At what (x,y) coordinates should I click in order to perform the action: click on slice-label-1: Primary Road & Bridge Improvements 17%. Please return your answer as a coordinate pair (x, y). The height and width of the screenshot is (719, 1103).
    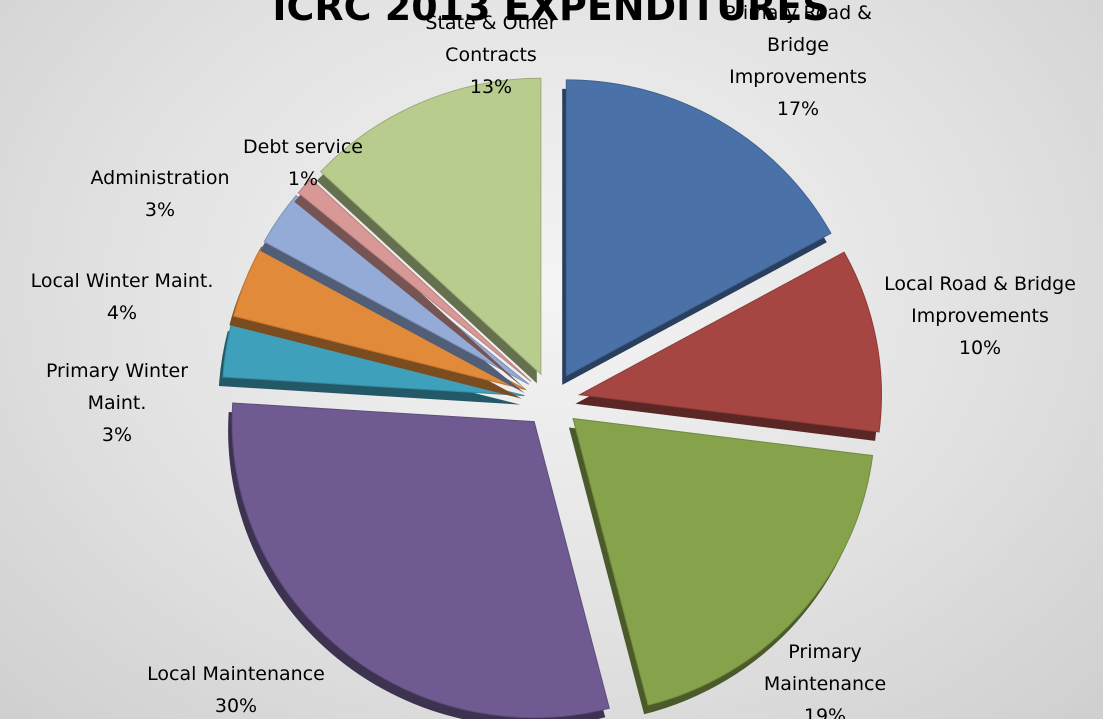
    Looking at the image, I should click on (798, 61).